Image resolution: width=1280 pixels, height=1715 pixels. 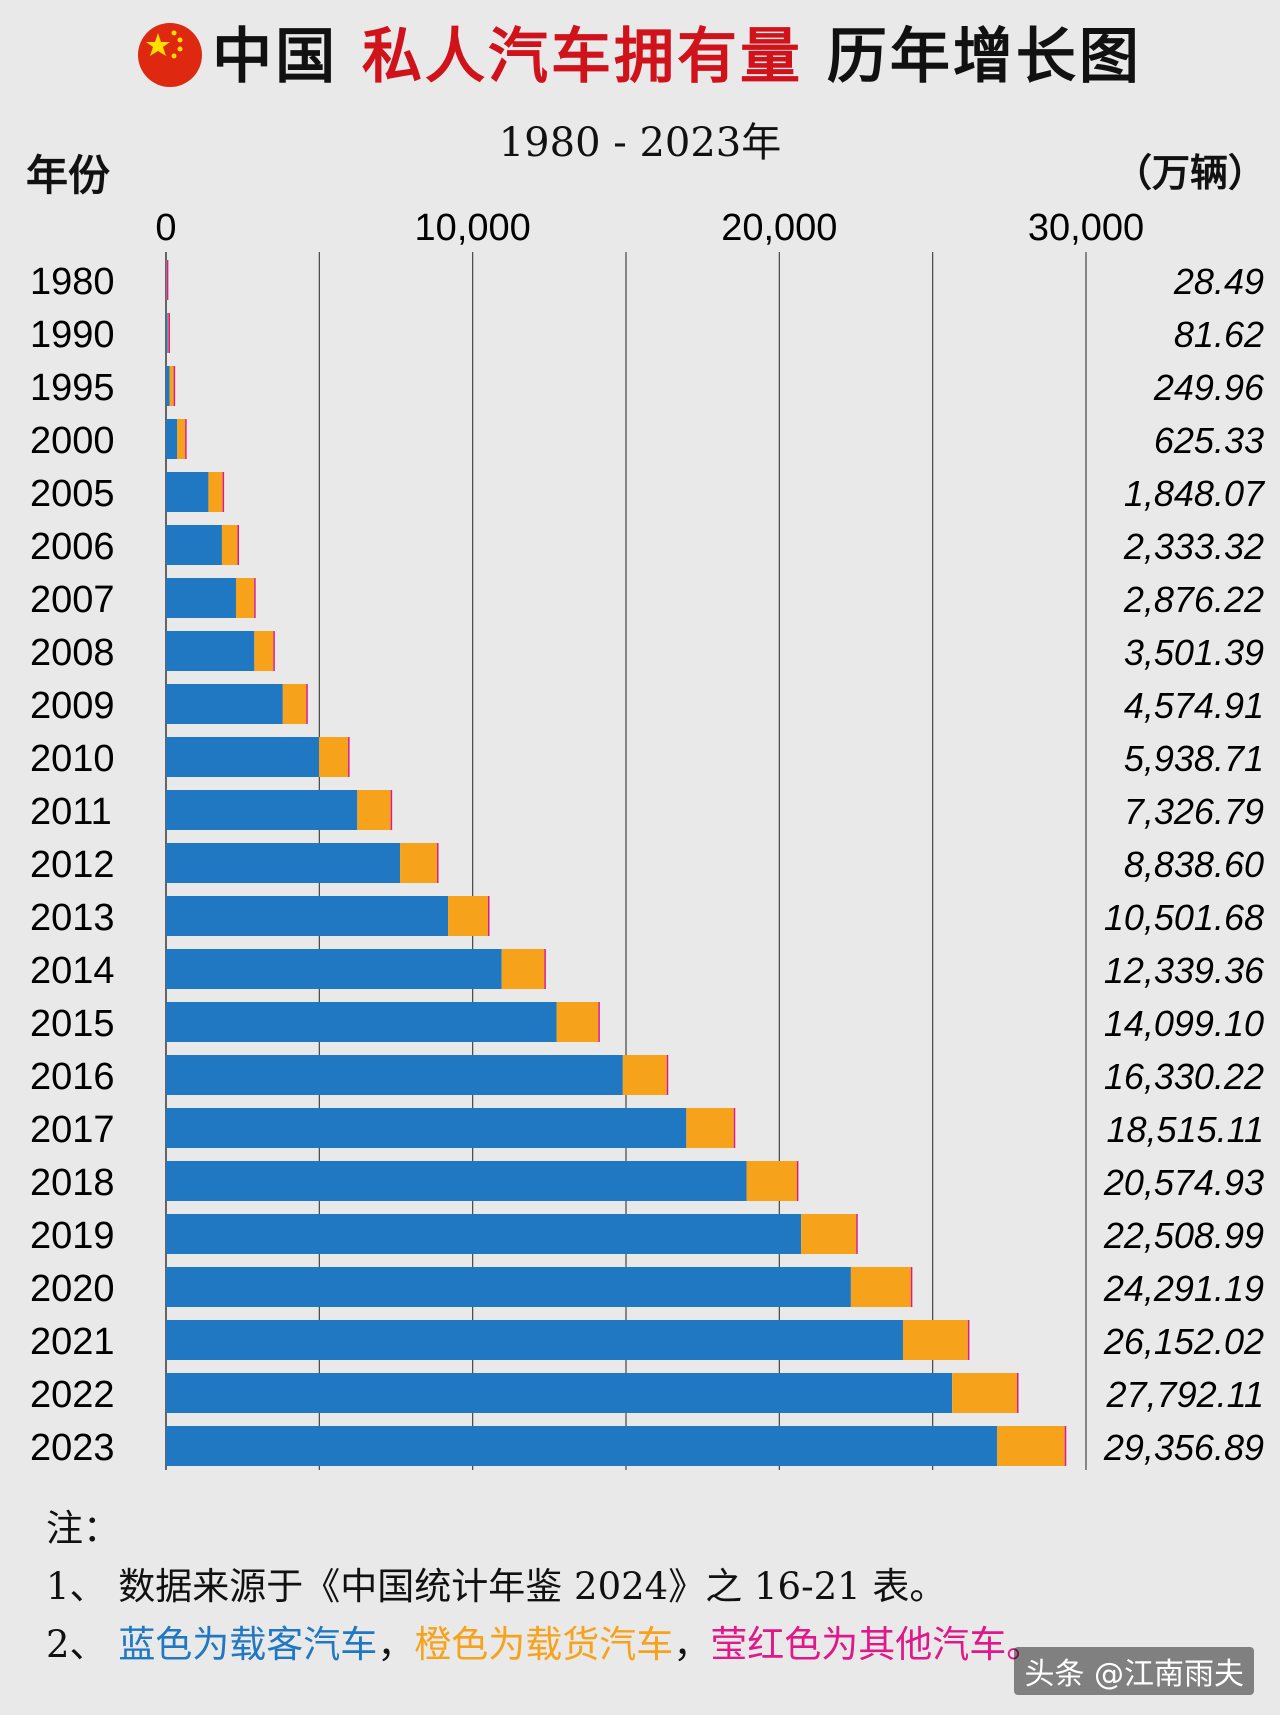 I want to click on year-label-2018: 2018, so click(x=72, y=1183).